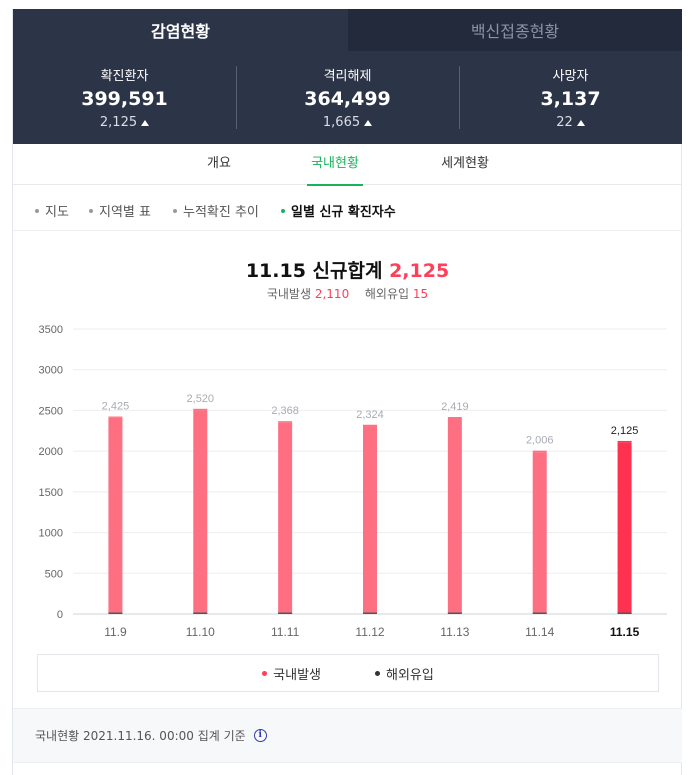 The width and height of the screenshot is (690, 775). What do you see at coordinates (51, 534) in the screenshot?
I see `y-tick-label: 1000` at bounding box center [51, 534].